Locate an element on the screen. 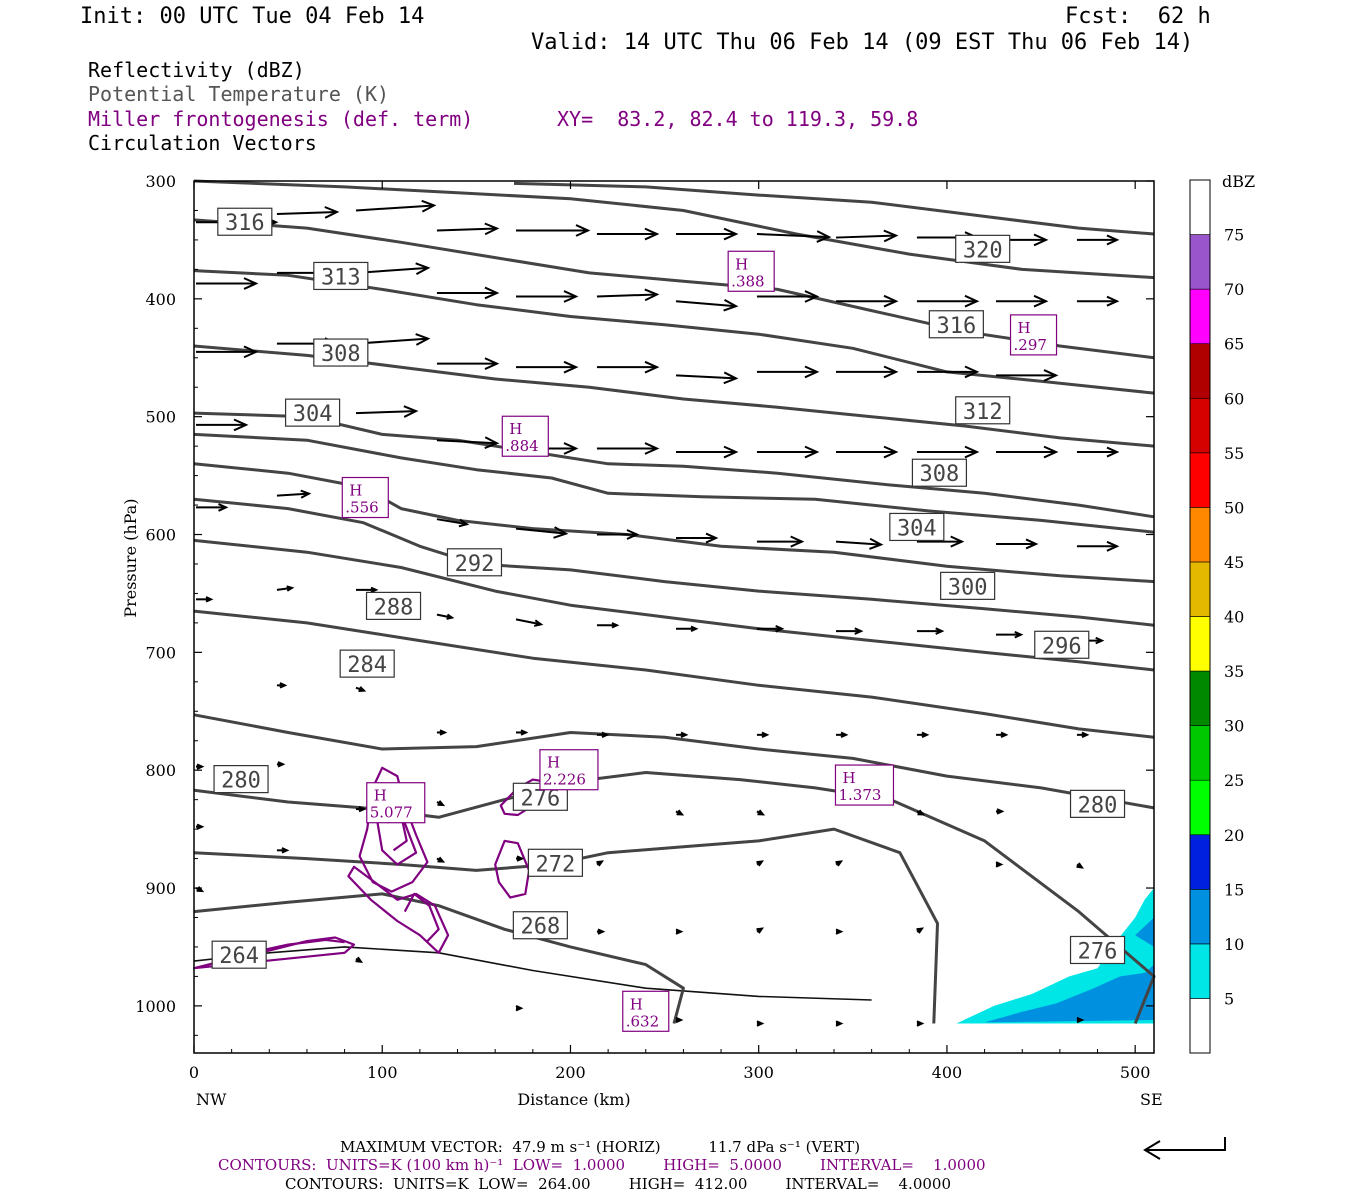 Image resolution: width=1350 pixels, height=1200 pixels. fronto-high-4: H2.226 is located at coordinates (569, 770).